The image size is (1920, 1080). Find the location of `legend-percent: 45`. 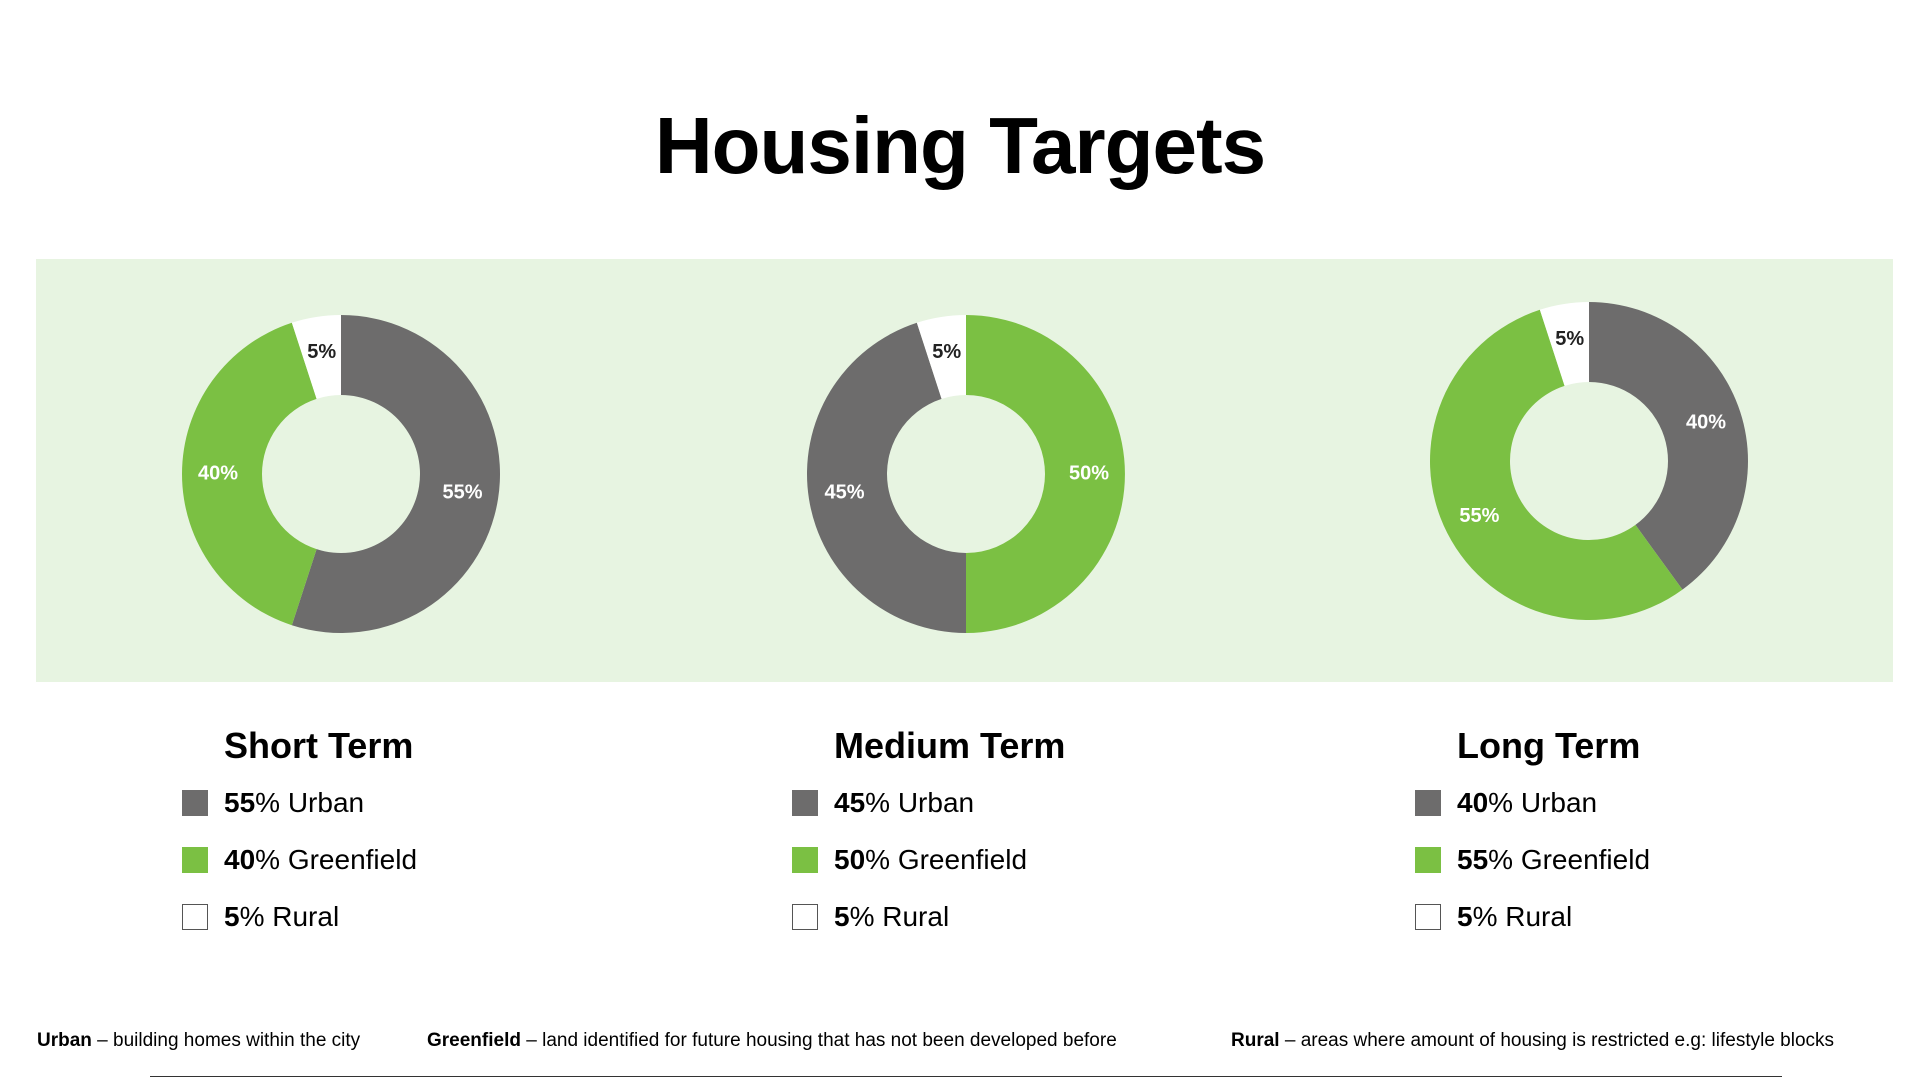

legend-percent: 45 is located at coordinates (850, 802).